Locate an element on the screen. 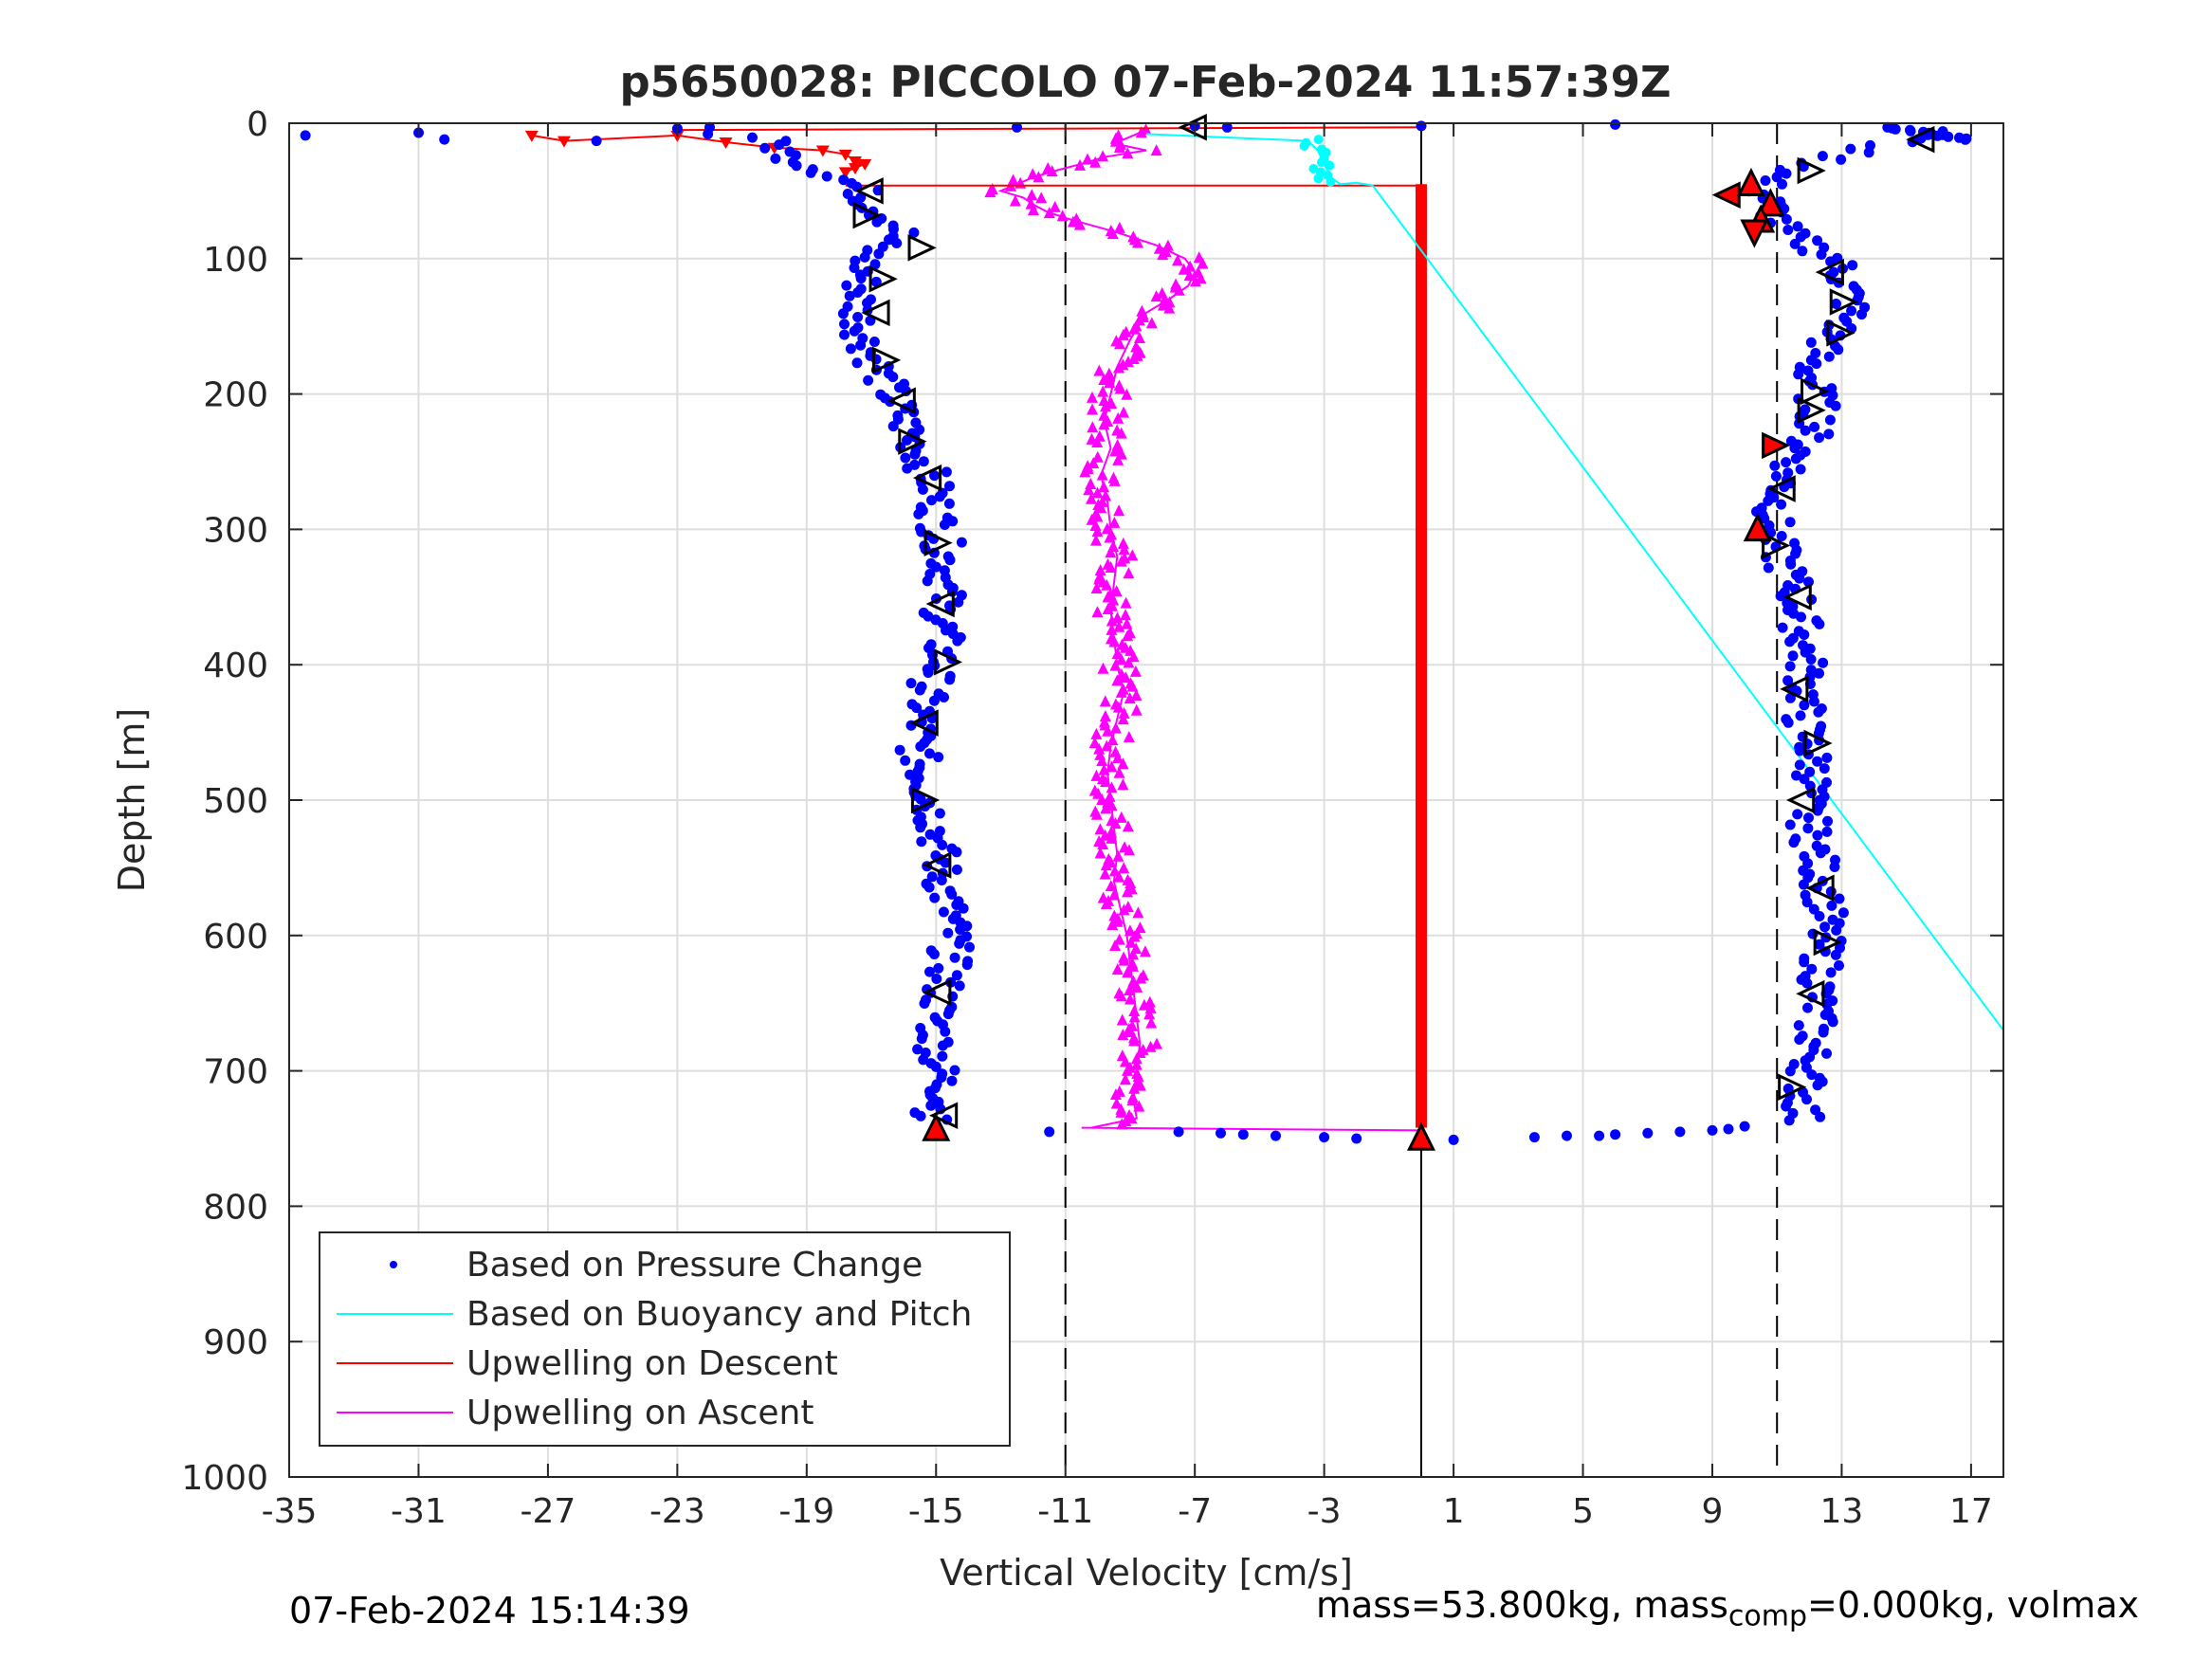  legend-label-descent: Upwelling on Descent is located at coordinates (652, 1363).